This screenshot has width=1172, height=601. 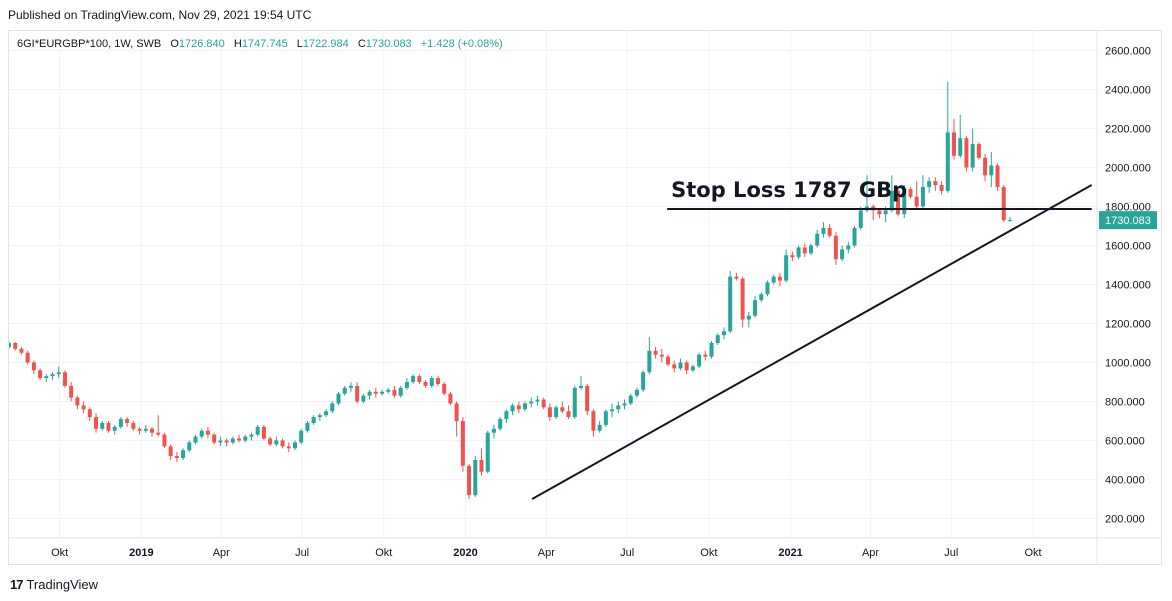 What do you see at coordinates (89, 44) in the screenshot?
I see `legend-symbol: 6GI*EURGBP*100, 1W, SWB` at bounding box center [89, 44].